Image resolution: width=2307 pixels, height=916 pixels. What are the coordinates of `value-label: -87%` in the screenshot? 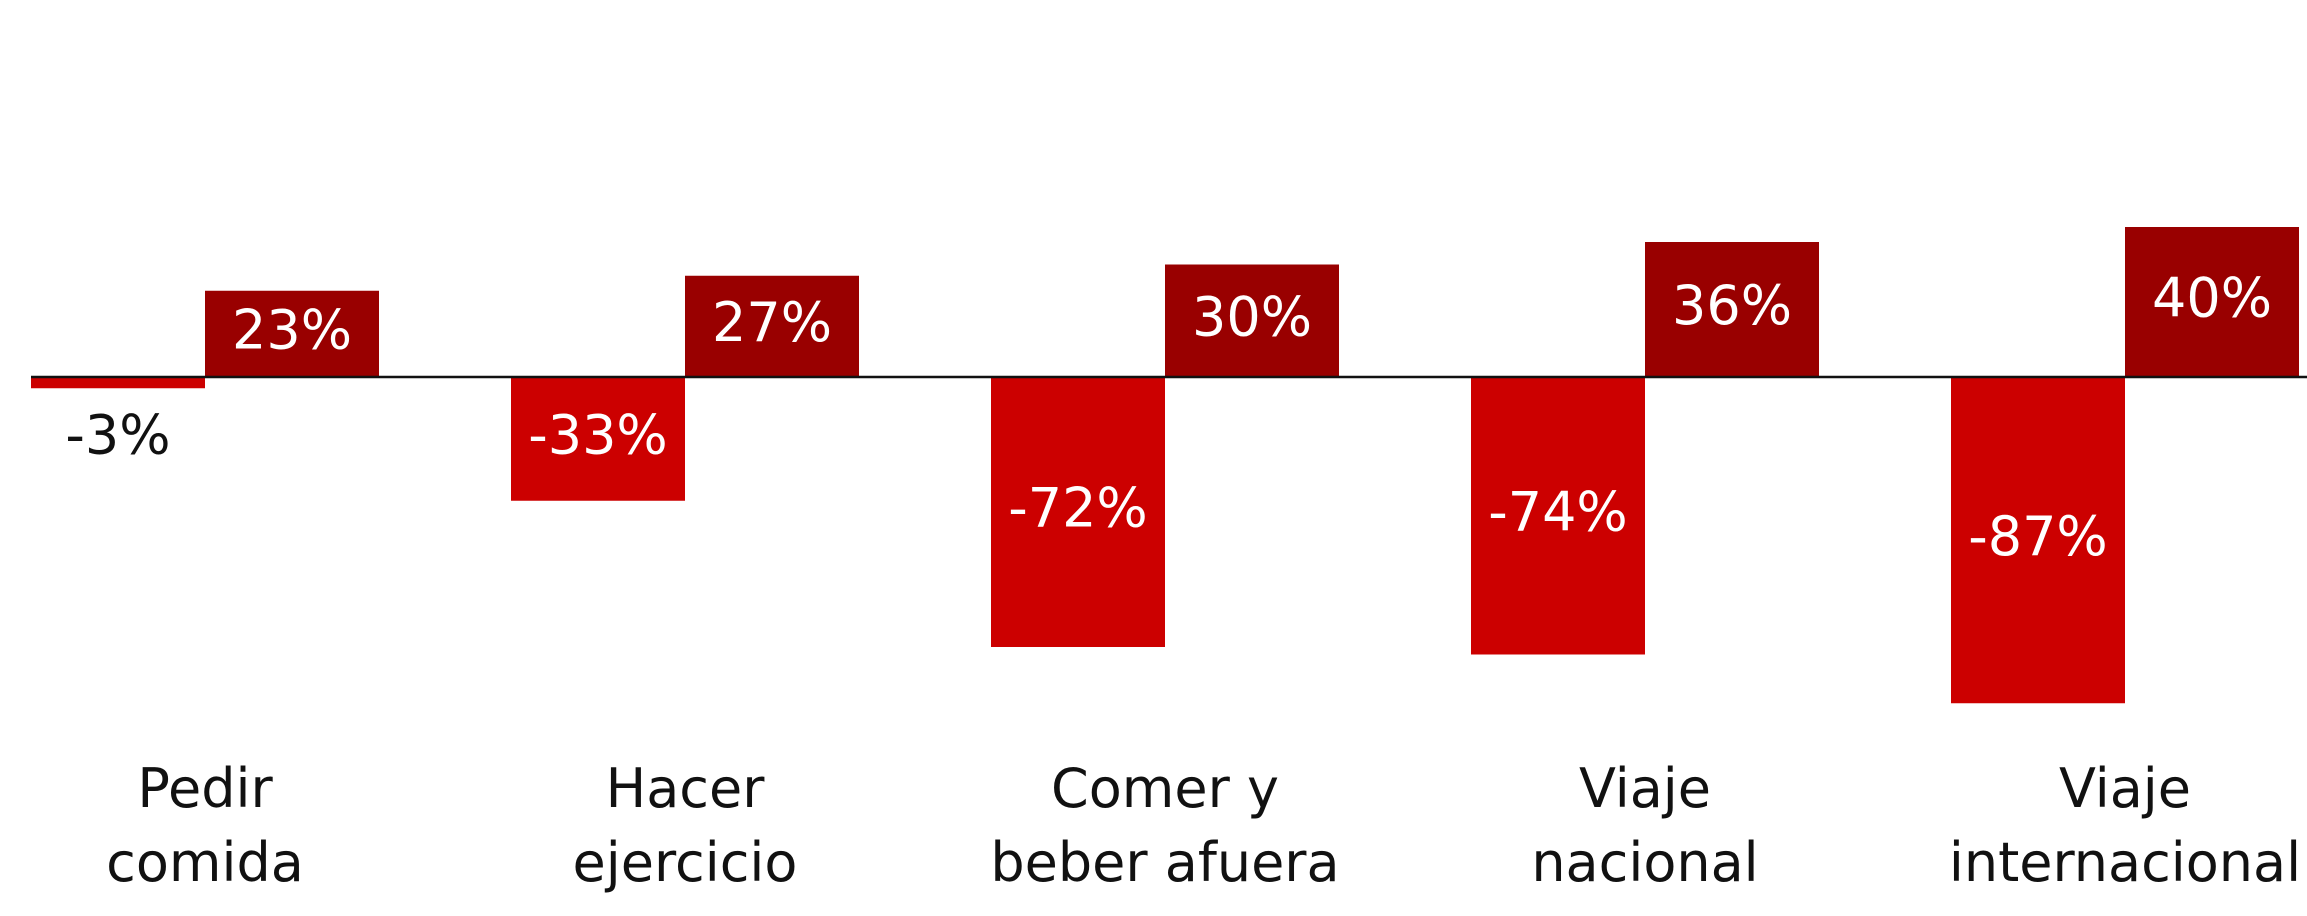 It's located at (2038, 536).